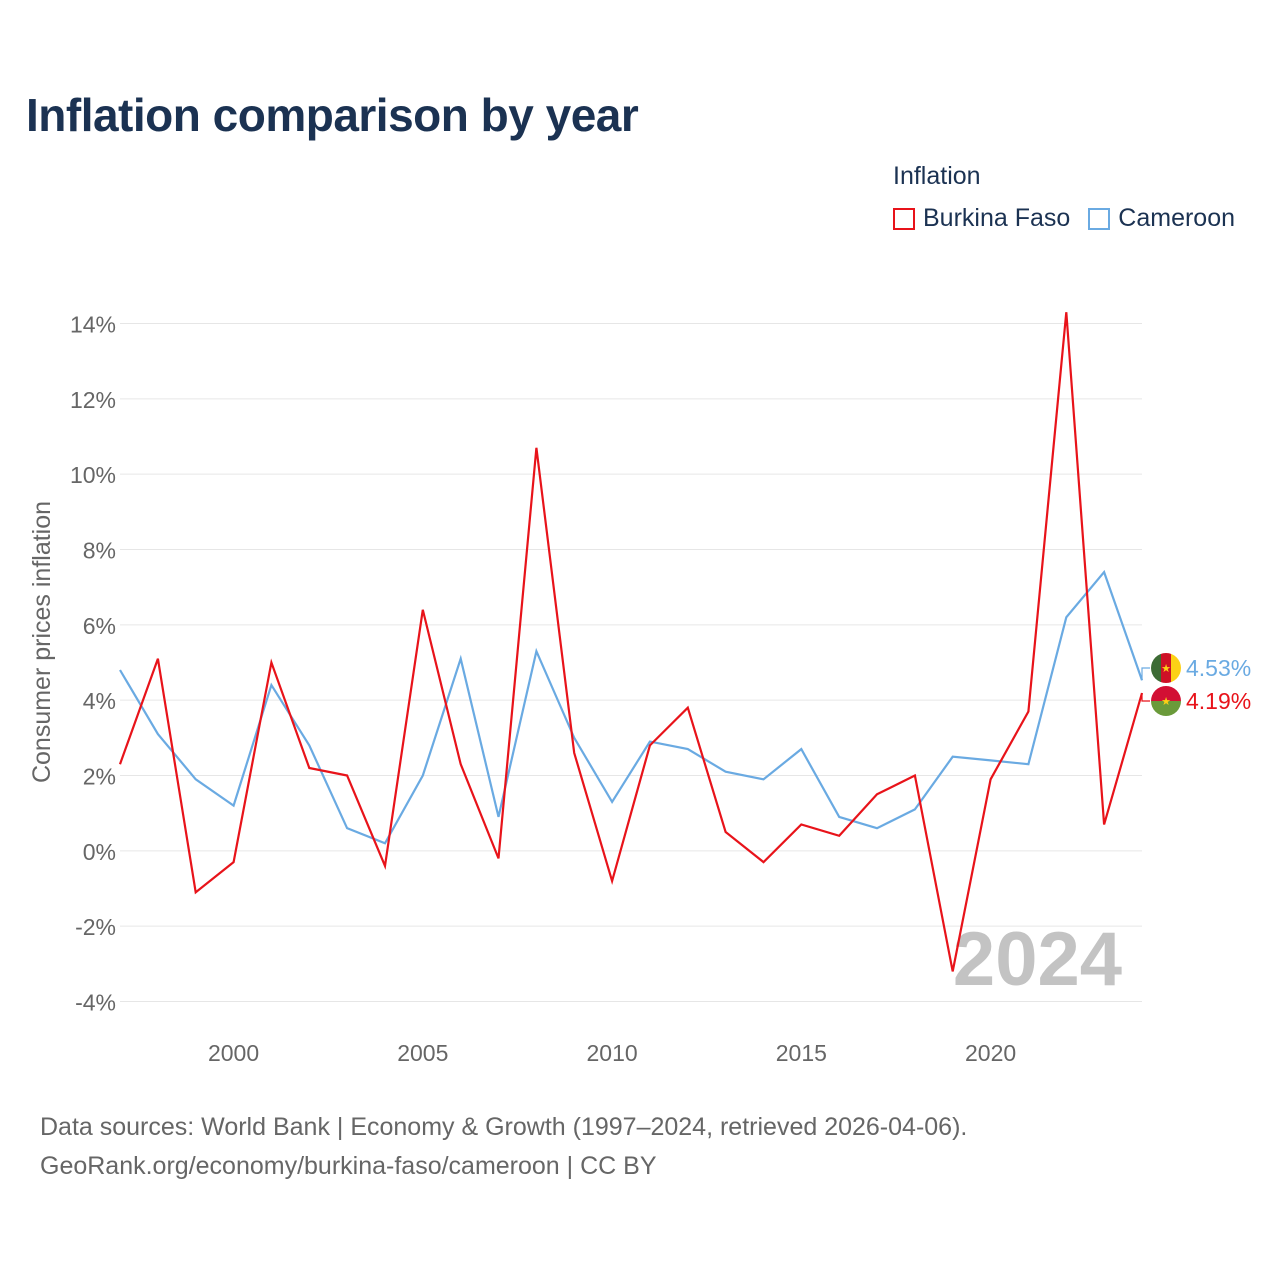 Image resolution: width=1280 pixels, height=1280 pixels. What do you see at coordinates (1177, 218) in the screenshot?
I see `legend-label-cameroon: Cameroon` at bounding box center [1177, 218].